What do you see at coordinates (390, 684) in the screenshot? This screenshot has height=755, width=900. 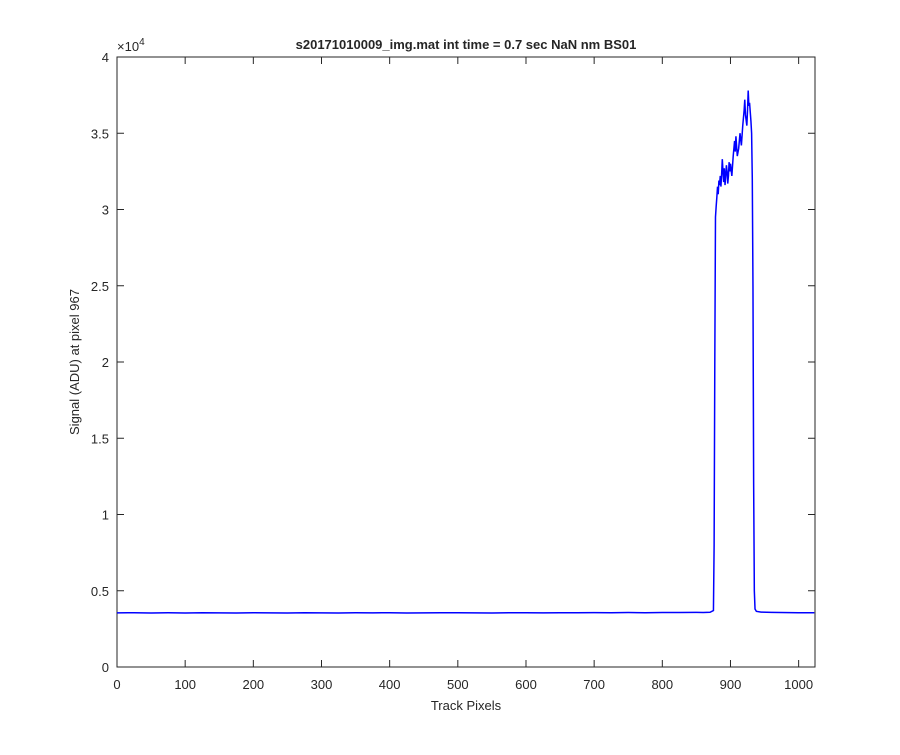 I see `x-tick-label: 400` at bounding box center [390, 684].